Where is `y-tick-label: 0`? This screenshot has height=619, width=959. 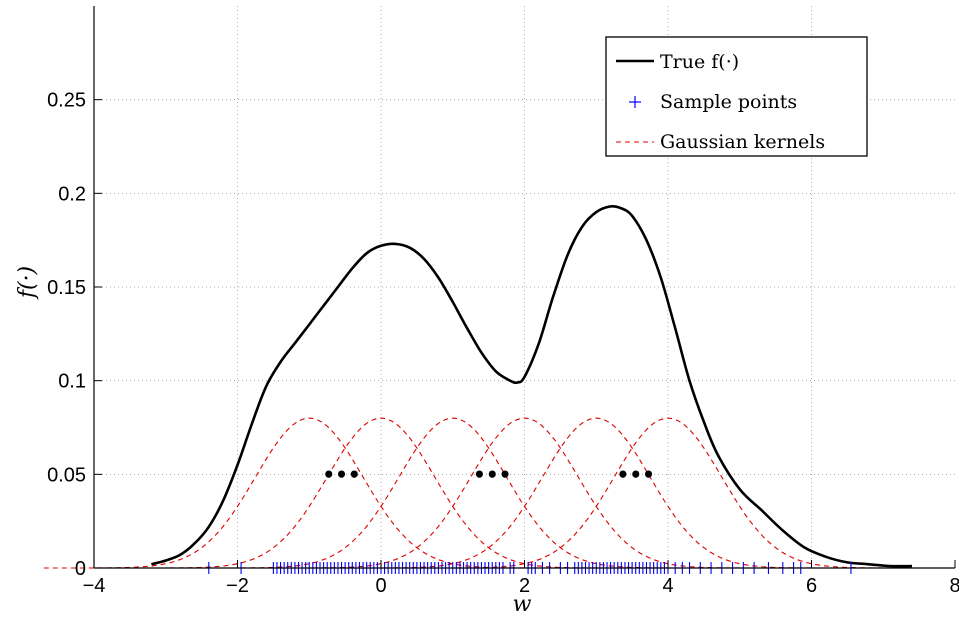
y-tick-label: 0 is located at coordinates (80, 569).